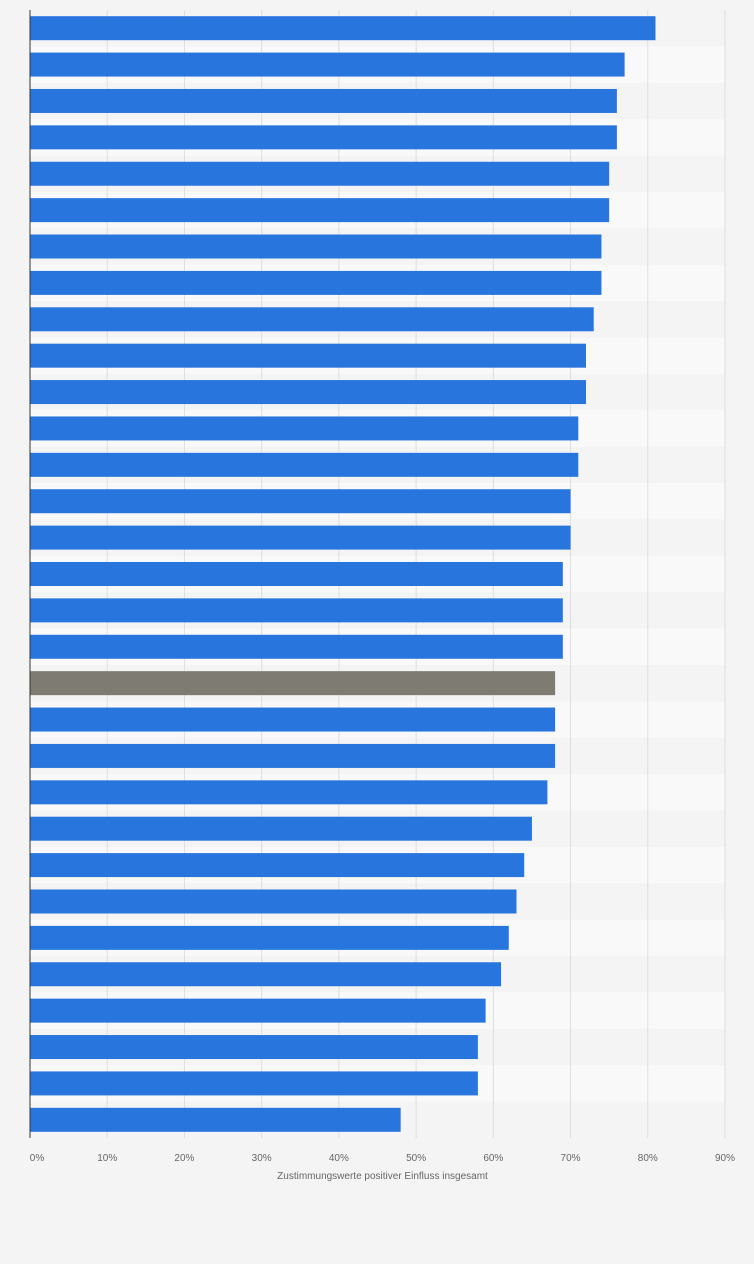  I want to click on x-tick-label: 0%, so click(37, 1158).